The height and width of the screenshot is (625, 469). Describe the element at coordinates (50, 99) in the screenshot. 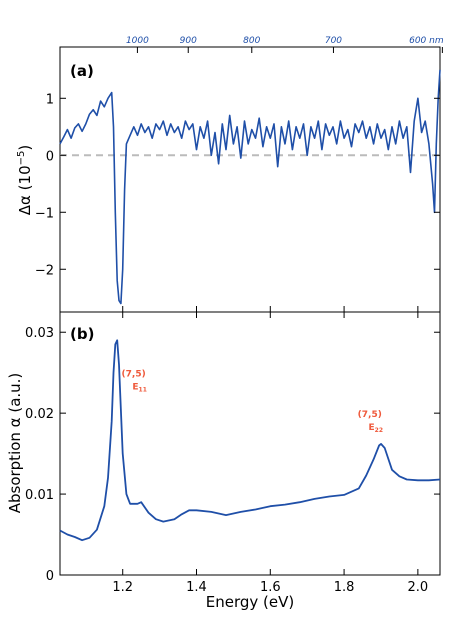

I see `y-tick-label: 1` at that location.